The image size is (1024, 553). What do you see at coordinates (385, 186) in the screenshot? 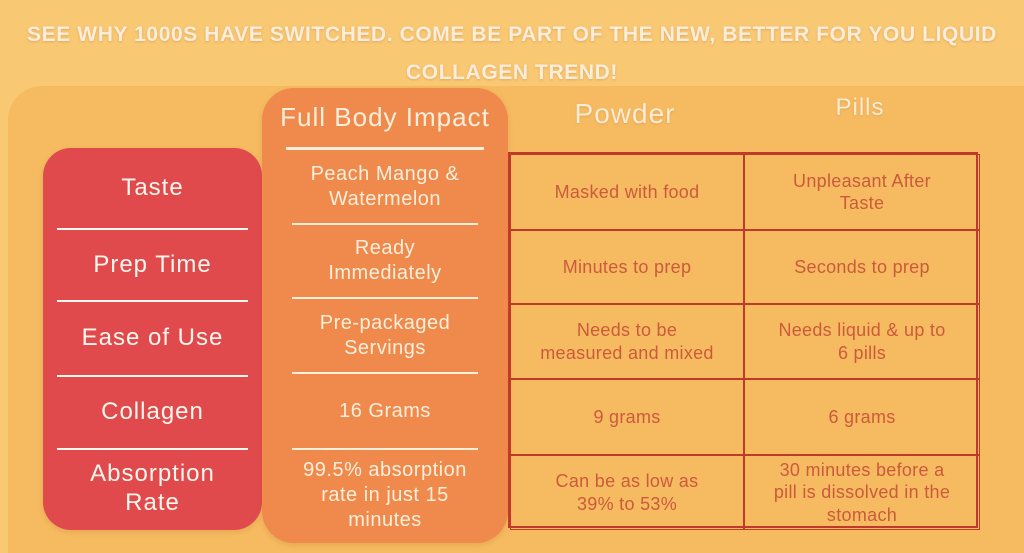
I see `fbi-taste-value: Peach Mango & Watermelon` at bounding box center [385, 186].